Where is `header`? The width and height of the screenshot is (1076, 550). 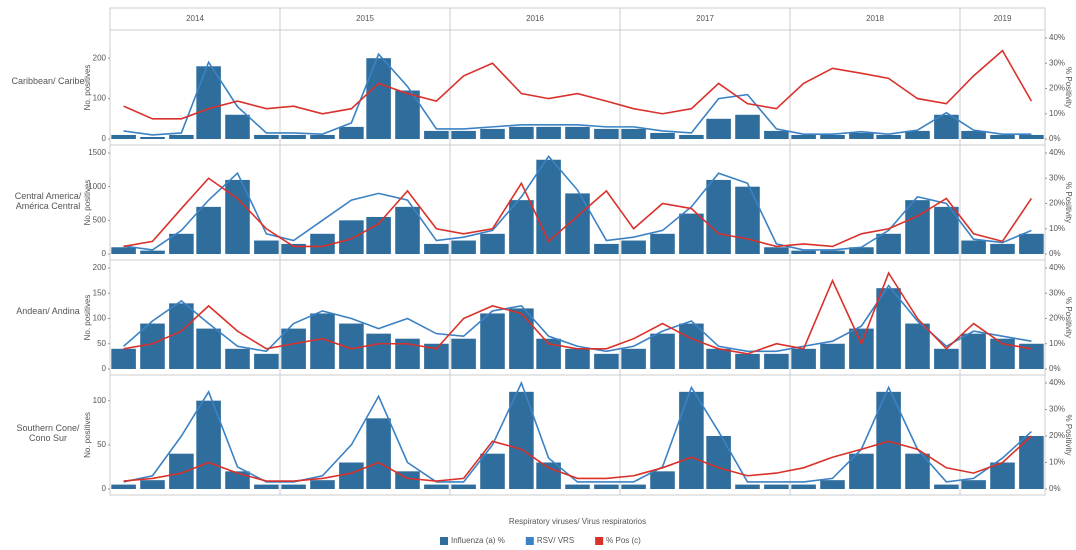 header is located at coordinates (577, 19).